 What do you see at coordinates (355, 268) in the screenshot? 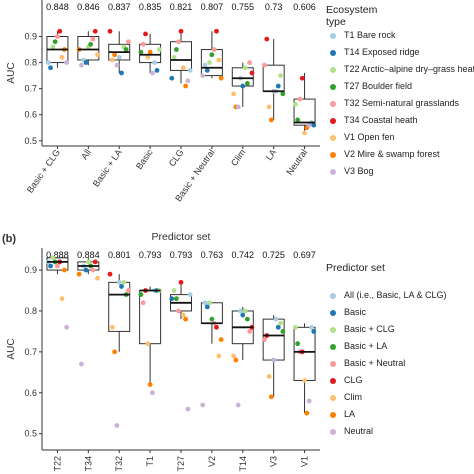
I see `legend-title: Predictor set` at bounding box center [355, 268].